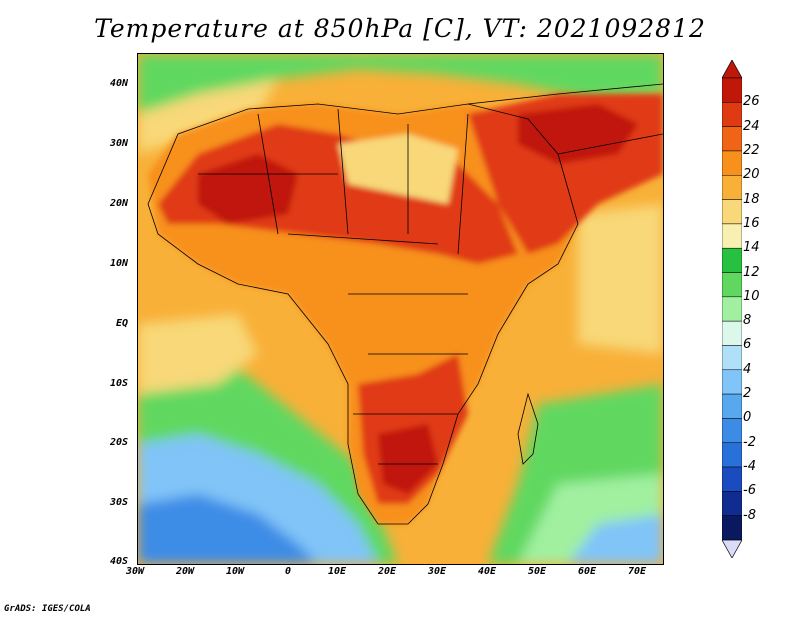 The width and height of the screenshot is (800, 618). I want to click on colorbar-label: -4, so click(749, 467).